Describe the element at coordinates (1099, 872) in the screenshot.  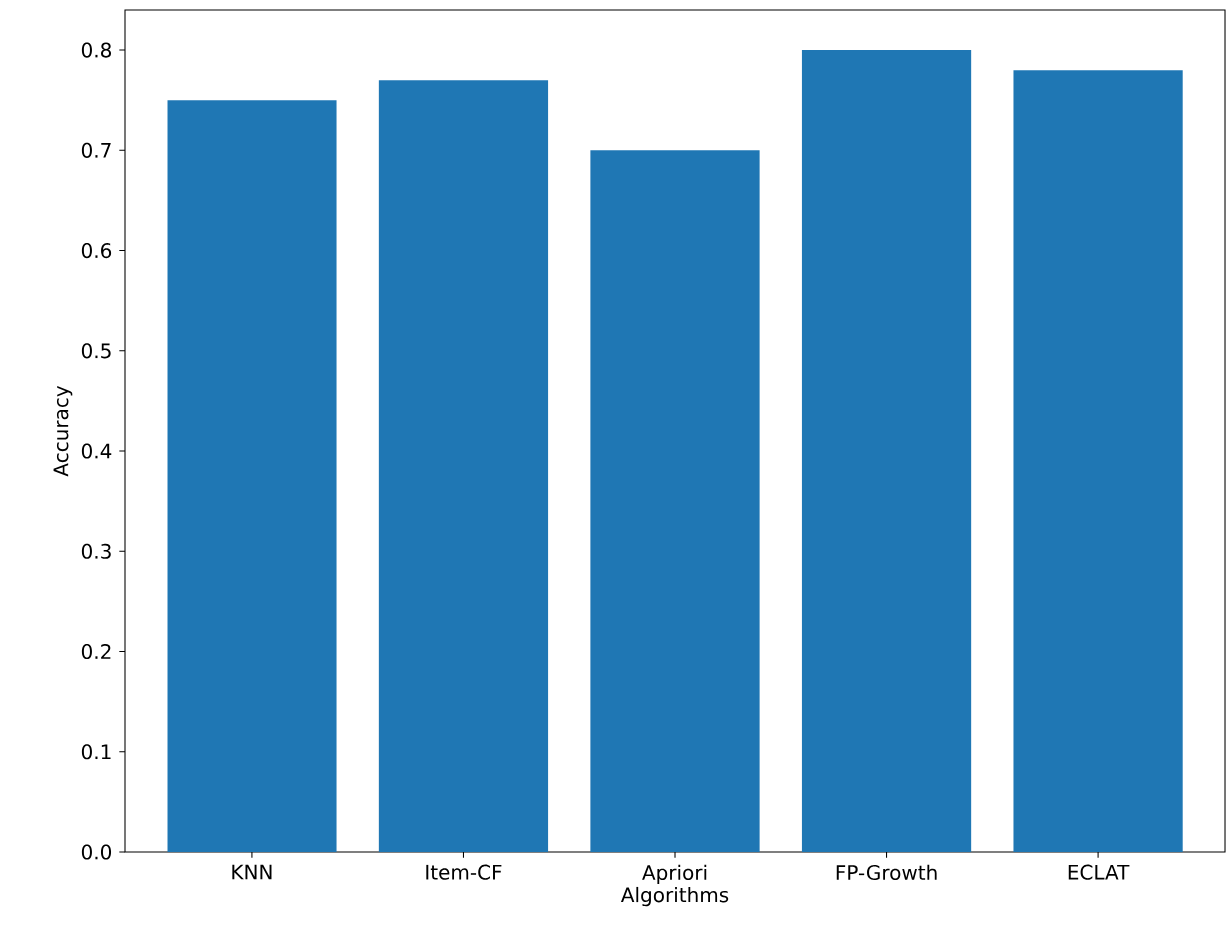
I see `x-tick-label: ECLAT` at that location.